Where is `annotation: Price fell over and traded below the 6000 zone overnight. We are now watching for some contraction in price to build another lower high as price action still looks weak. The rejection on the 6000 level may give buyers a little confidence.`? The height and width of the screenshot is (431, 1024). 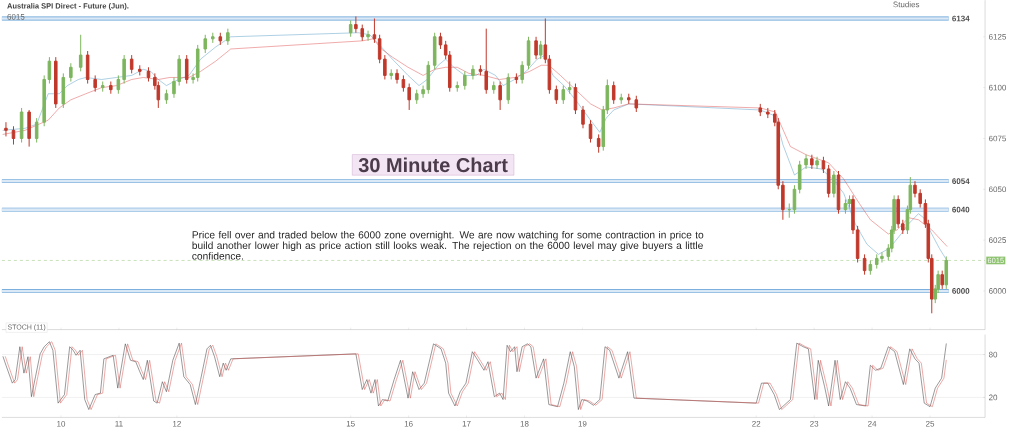 annotation: Price fell over and traded below the 6000 zone overnight. We are now watching for some contraction in price to build another lower high as price action still looks weak. The rejection on the 6000 level may give buyers a little confidence. is located at coordinates (448, 245).